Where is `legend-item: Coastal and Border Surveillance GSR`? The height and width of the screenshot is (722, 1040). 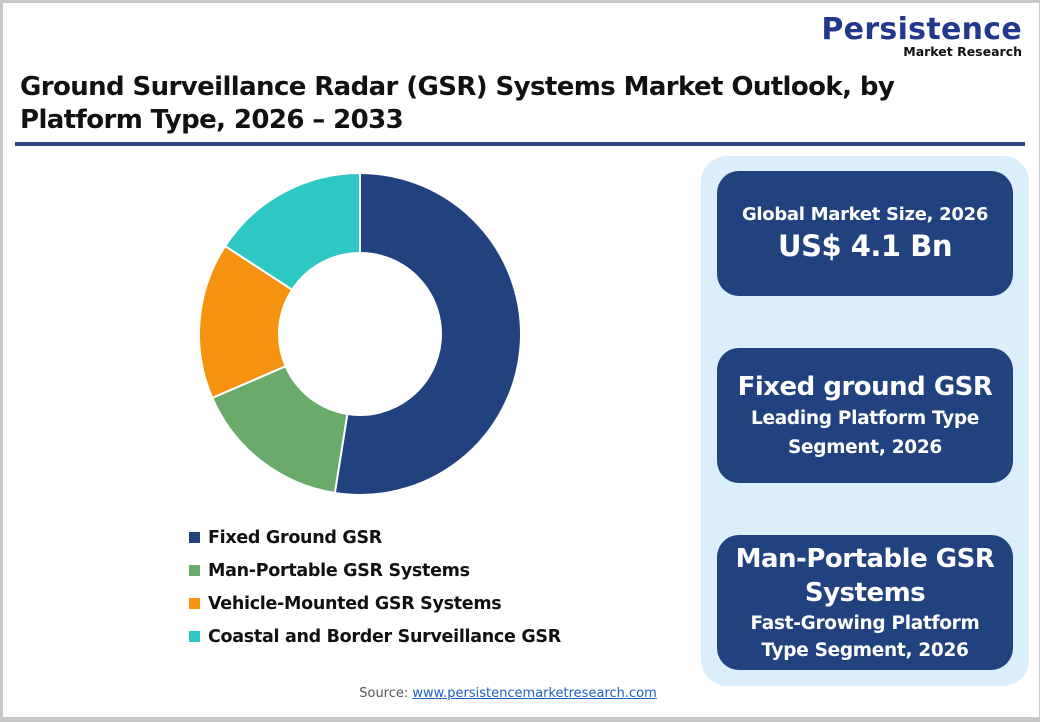 legend-item: Coastal and Border Surveillance GSR is located at coordinates (375, 636).